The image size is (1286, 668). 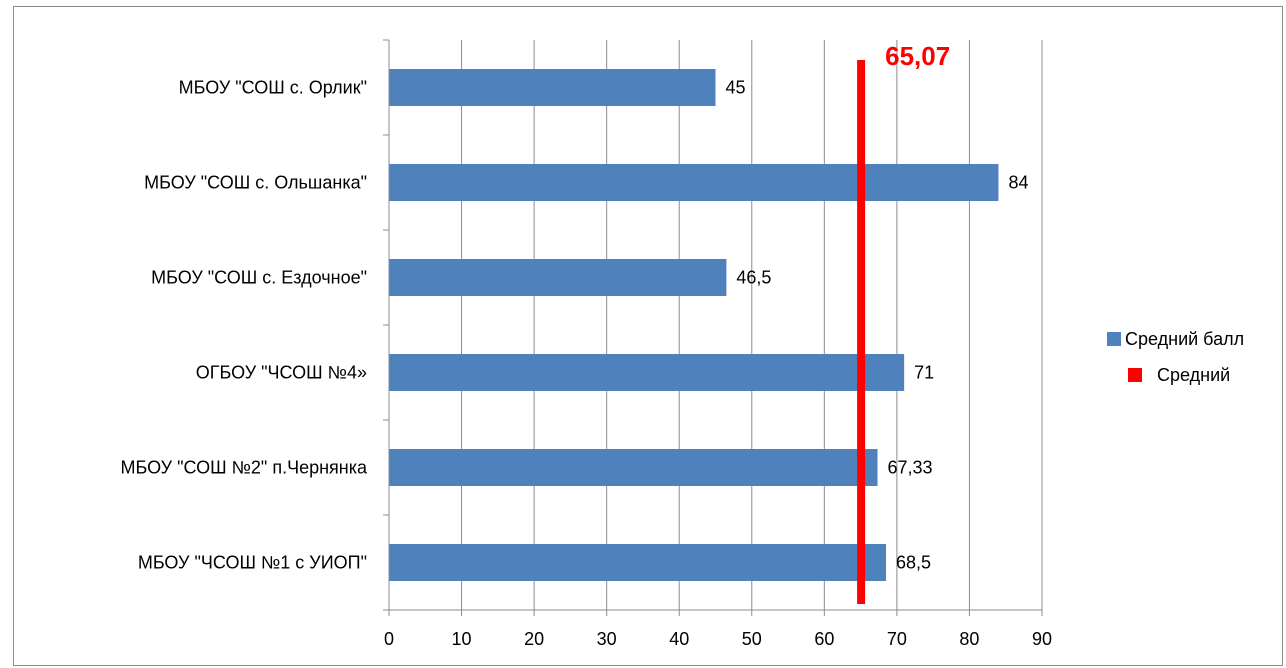 What do you see at coordinates (903, 322) in the screenshot?
I see `reference-line-layer: 65,07` at bounding box center [903, 322].